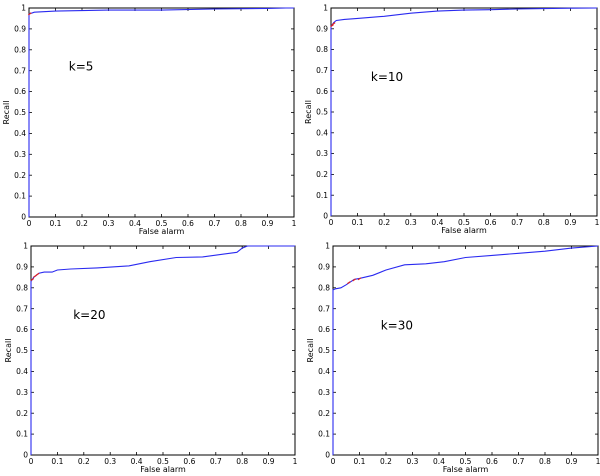 The height and width of the screenshot is (476, 600). Describe the element at coordinates (89, 315) in the screenshot. I see `k-annotation: k=20` at that location.